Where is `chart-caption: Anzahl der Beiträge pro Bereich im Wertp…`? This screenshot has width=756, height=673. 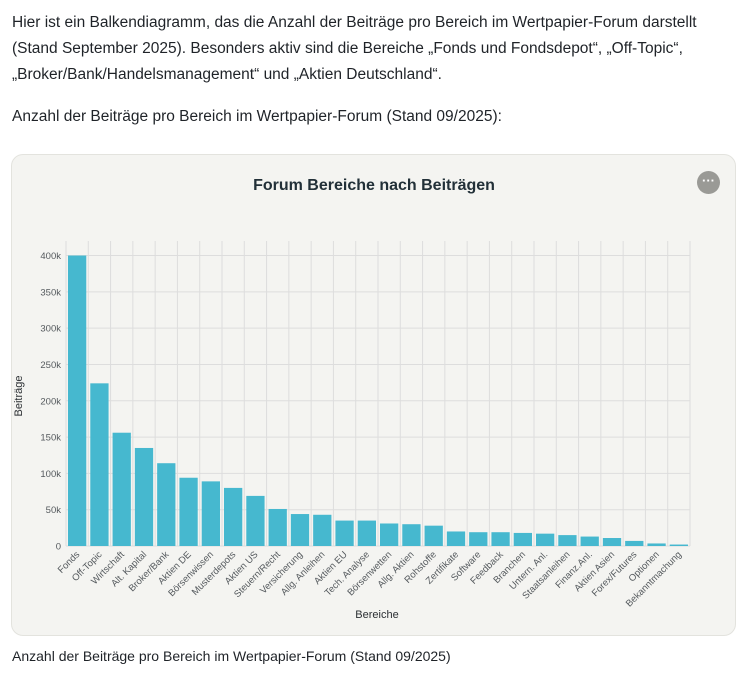
chart-caption: Anzahl der Beiträge pro Bereich im Wertp… is located at coordinates (231, 656).